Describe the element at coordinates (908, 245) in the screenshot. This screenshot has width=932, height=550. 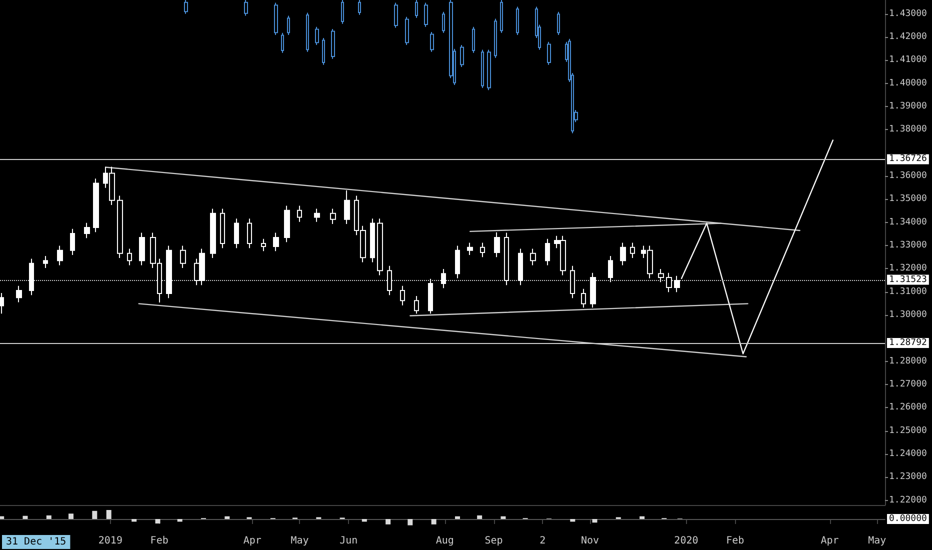
I see `y-tick-label: 1.33000` at that location.